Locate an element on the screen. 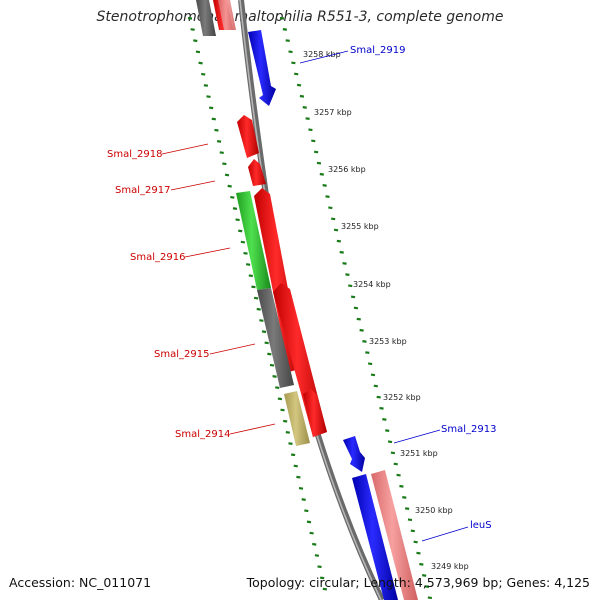  callout-line-leus is located at coordinates (445, 534).